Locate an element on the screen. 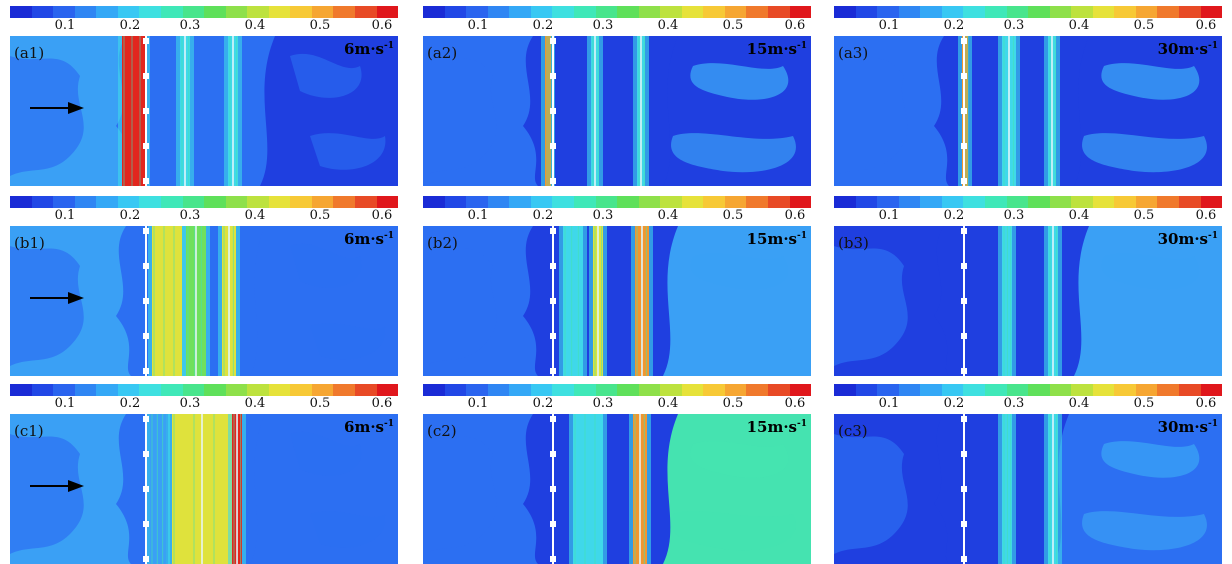 Image resolution: width=1232 pixels, height=564 pixels. panel-label: (c2) is located at coordinates (442, 431).